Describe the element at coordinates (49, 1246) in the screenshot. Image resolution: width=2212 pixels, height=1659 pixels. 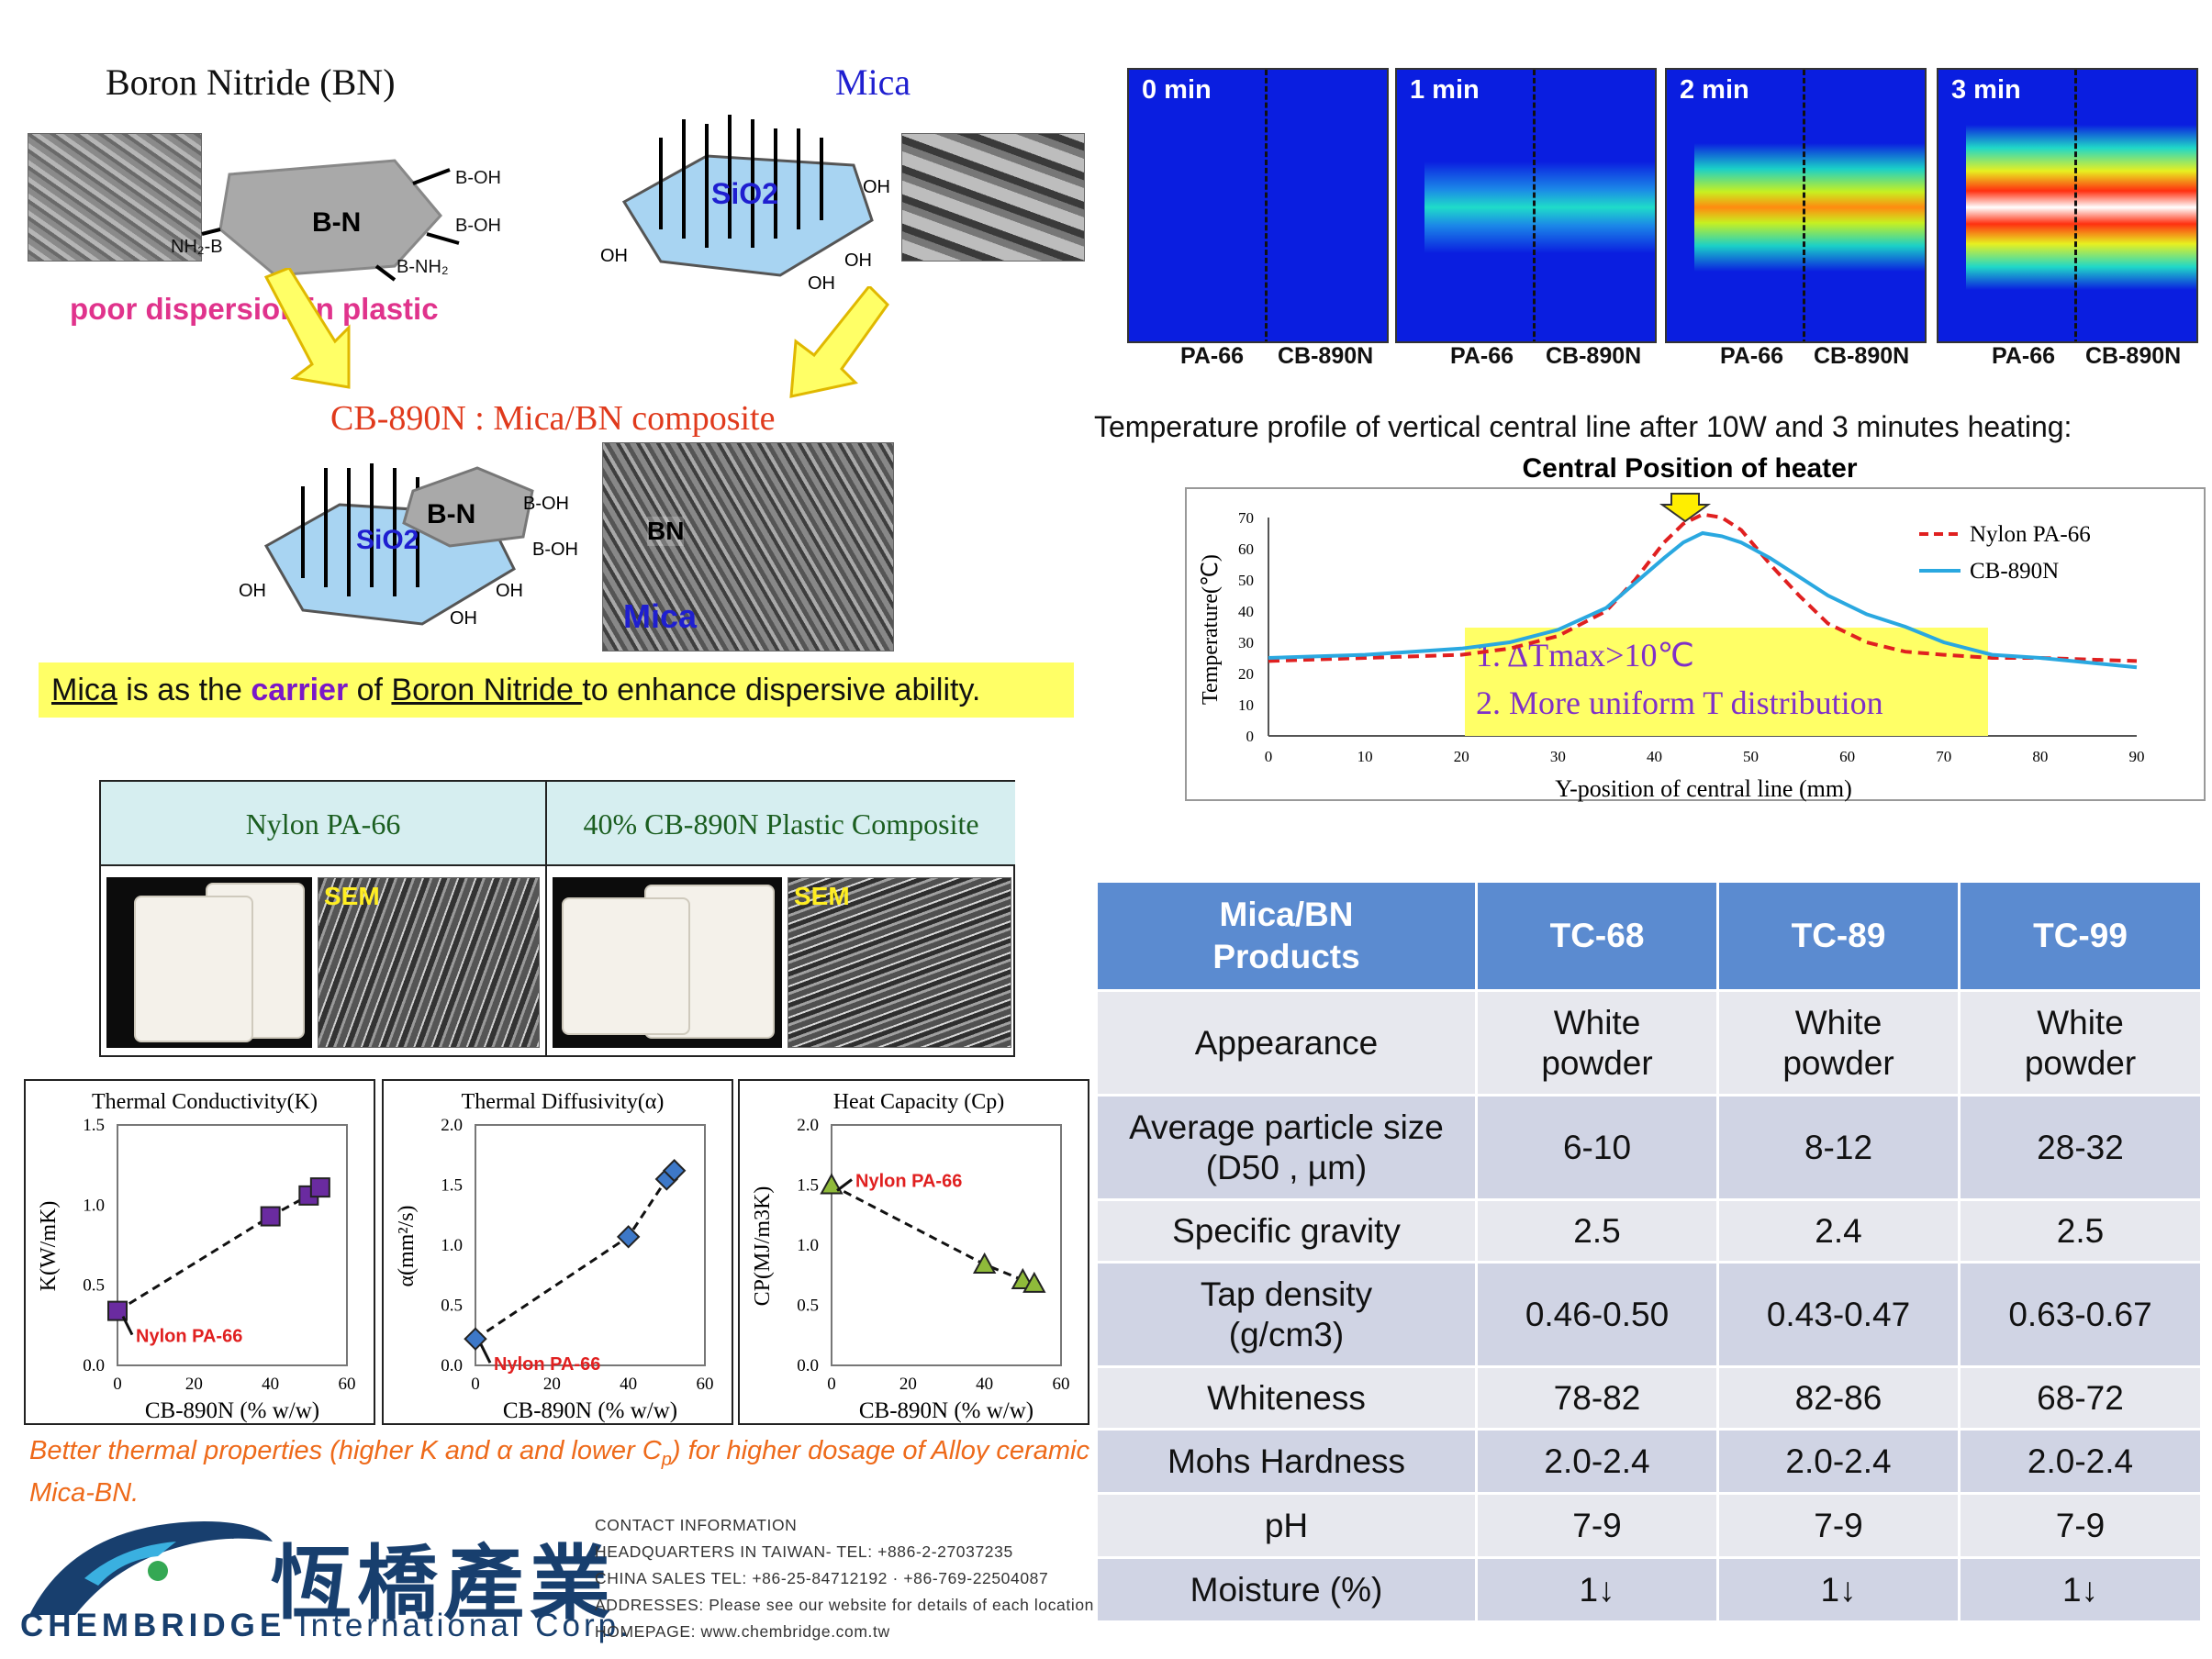
I see `y-axis-label: K(W/mK)` at that location.